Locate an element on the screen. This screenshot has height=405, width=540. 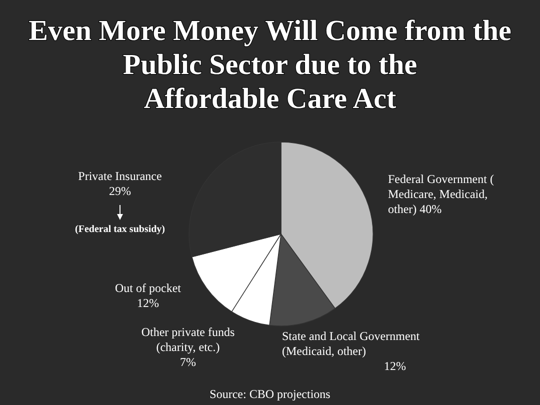
data-label: 7% is located at coordinates (188, 362).